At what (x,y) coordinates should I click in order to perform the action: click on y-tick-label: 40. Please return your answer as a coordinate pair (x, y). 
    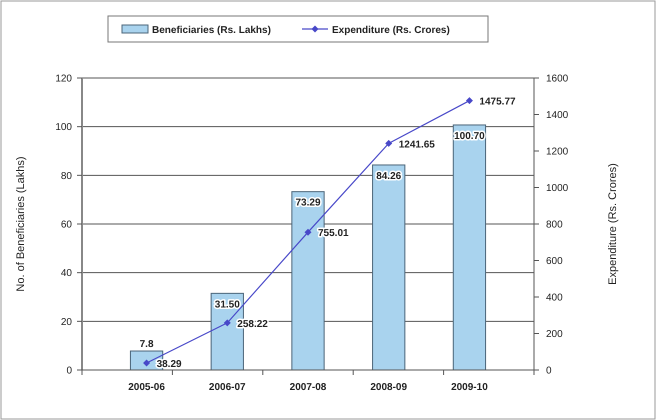
    Looking at the image, I should click on (66, 274).